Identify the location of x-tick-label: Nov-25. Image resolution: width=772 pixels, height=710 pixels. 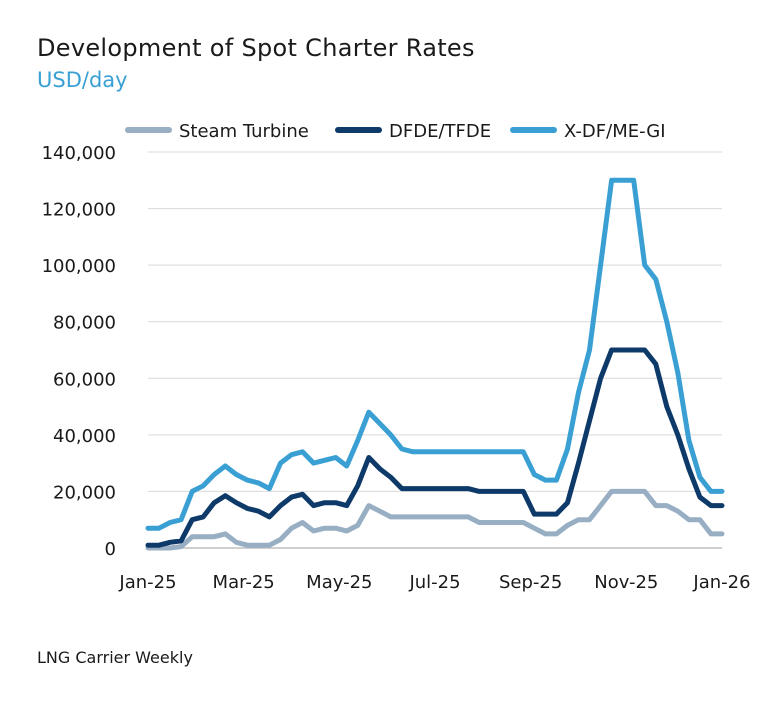
(626, 582).